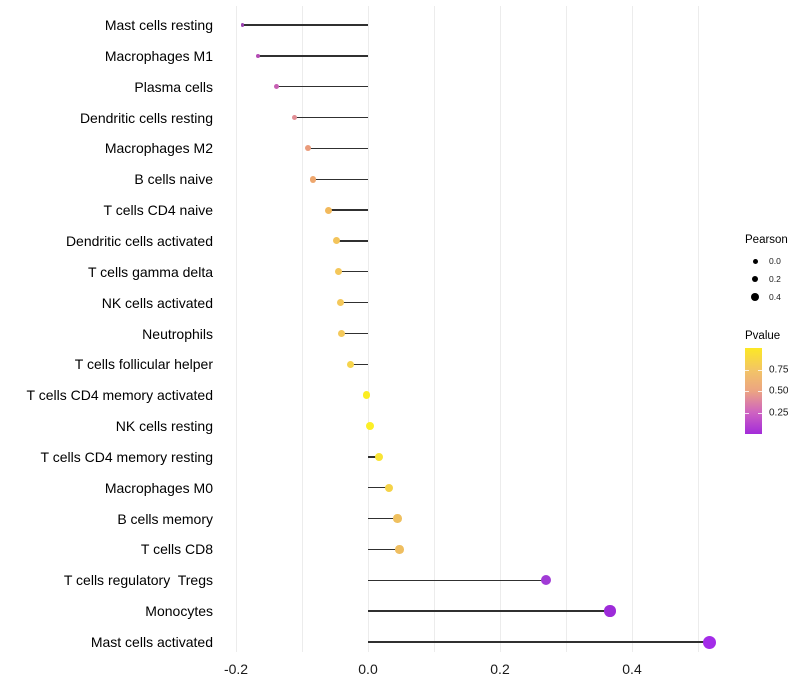 The height and width of the screenshot is (700, 800). I want to click on y-axis-label: Mast cells activated, so click(151, 642).